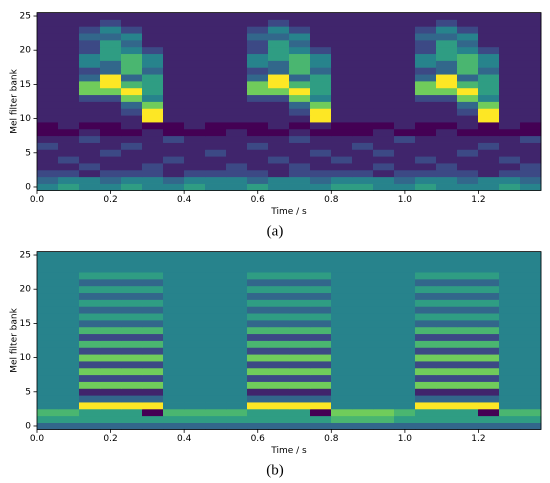  I want to click on x-axis-label: Time / s, so click(288, 451).